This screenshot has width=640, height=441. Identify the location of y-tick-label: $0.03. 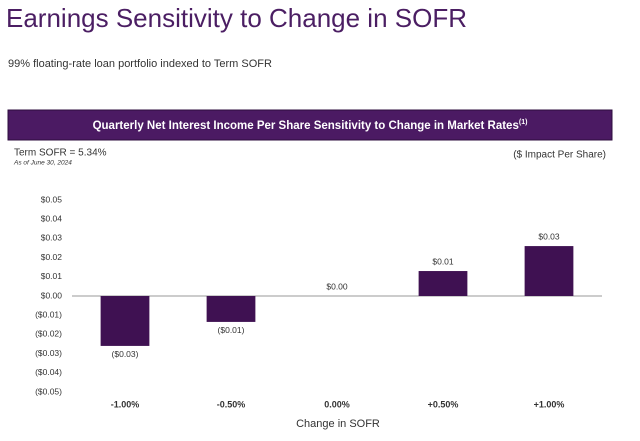
(52, 238).